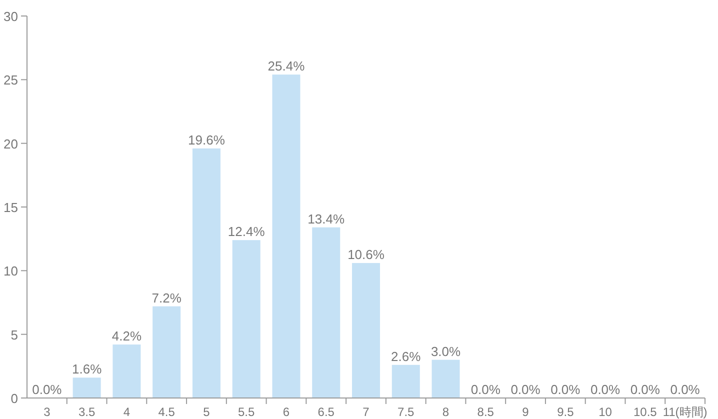 Image resolution: width=718 pixels, height=419 pixels. What do you see at coordinates (247, 412) in the screenshot?
I see `x-tick-label: 5.5` at bounding box center [247, 412].